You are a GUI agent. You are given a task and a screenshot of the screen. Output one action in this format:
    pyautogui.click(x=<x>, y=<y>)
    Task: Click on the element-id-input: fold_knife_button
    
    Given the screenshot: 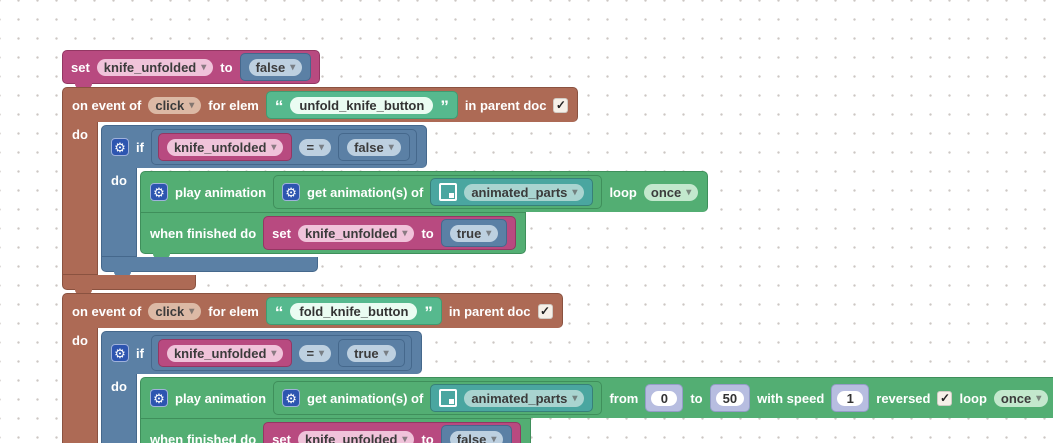 What is the action you would take?
    pyautogui.click(x=354, y=311)
    